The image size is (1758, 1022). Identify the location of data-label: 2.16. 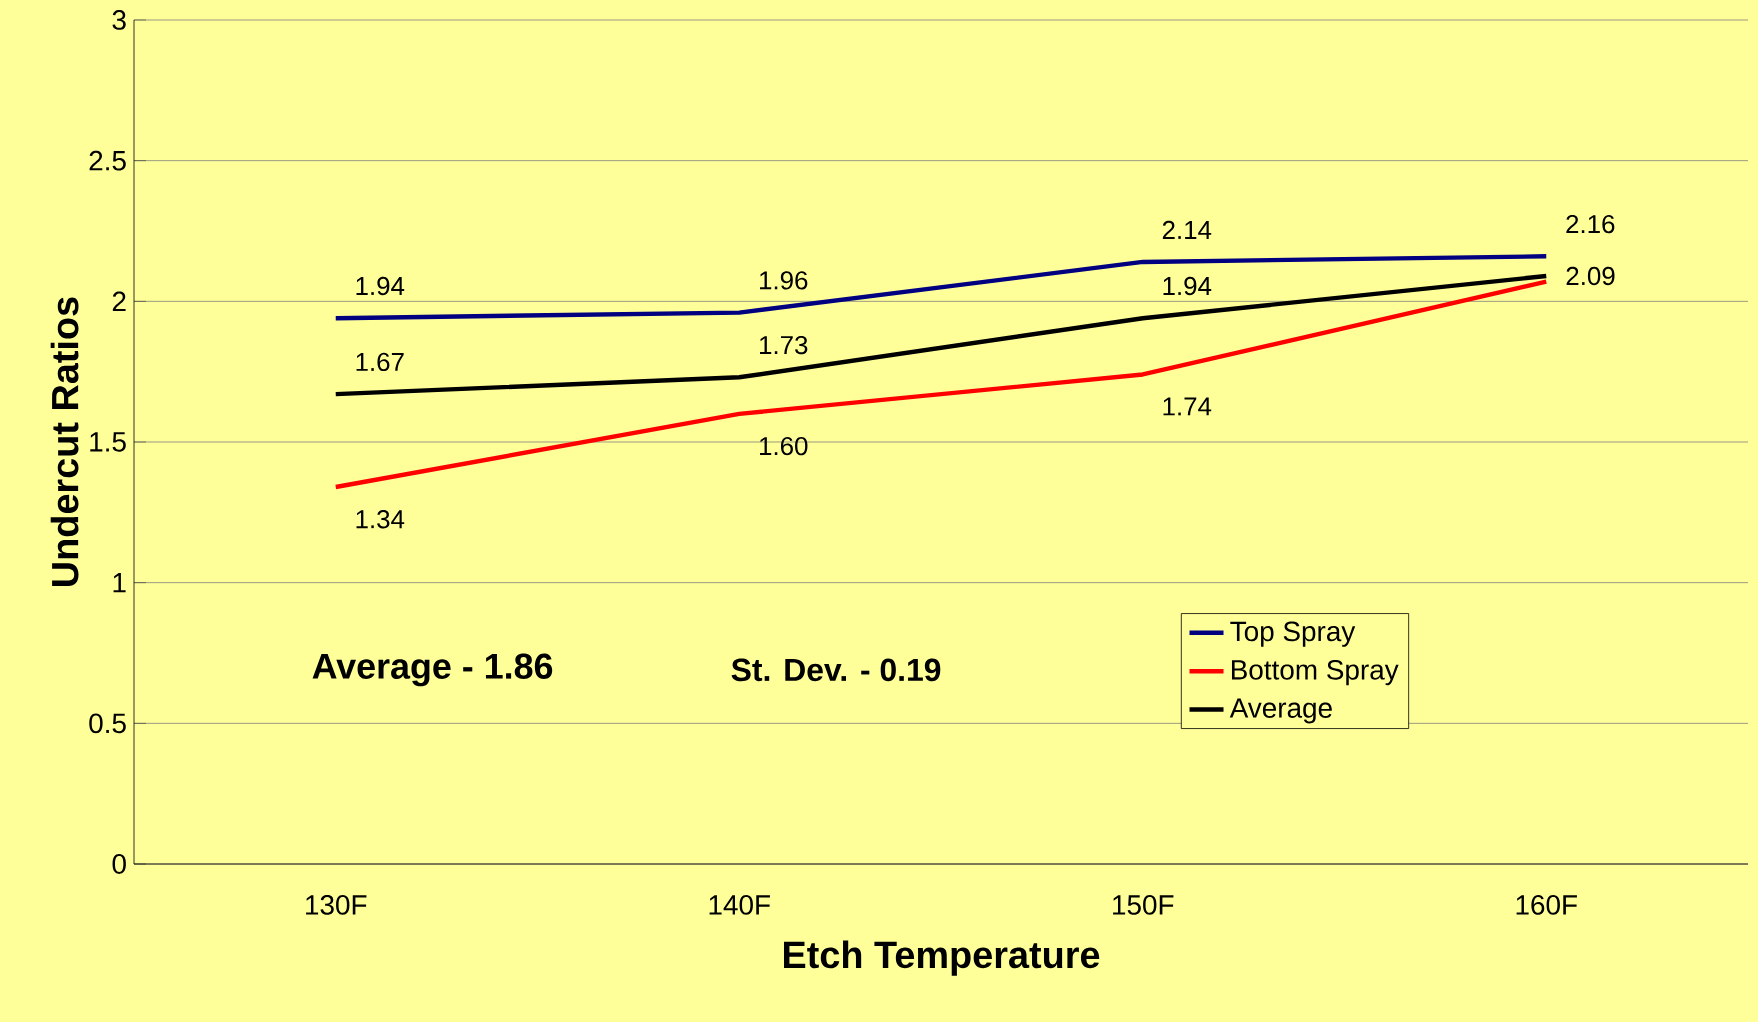
(1590, 224).